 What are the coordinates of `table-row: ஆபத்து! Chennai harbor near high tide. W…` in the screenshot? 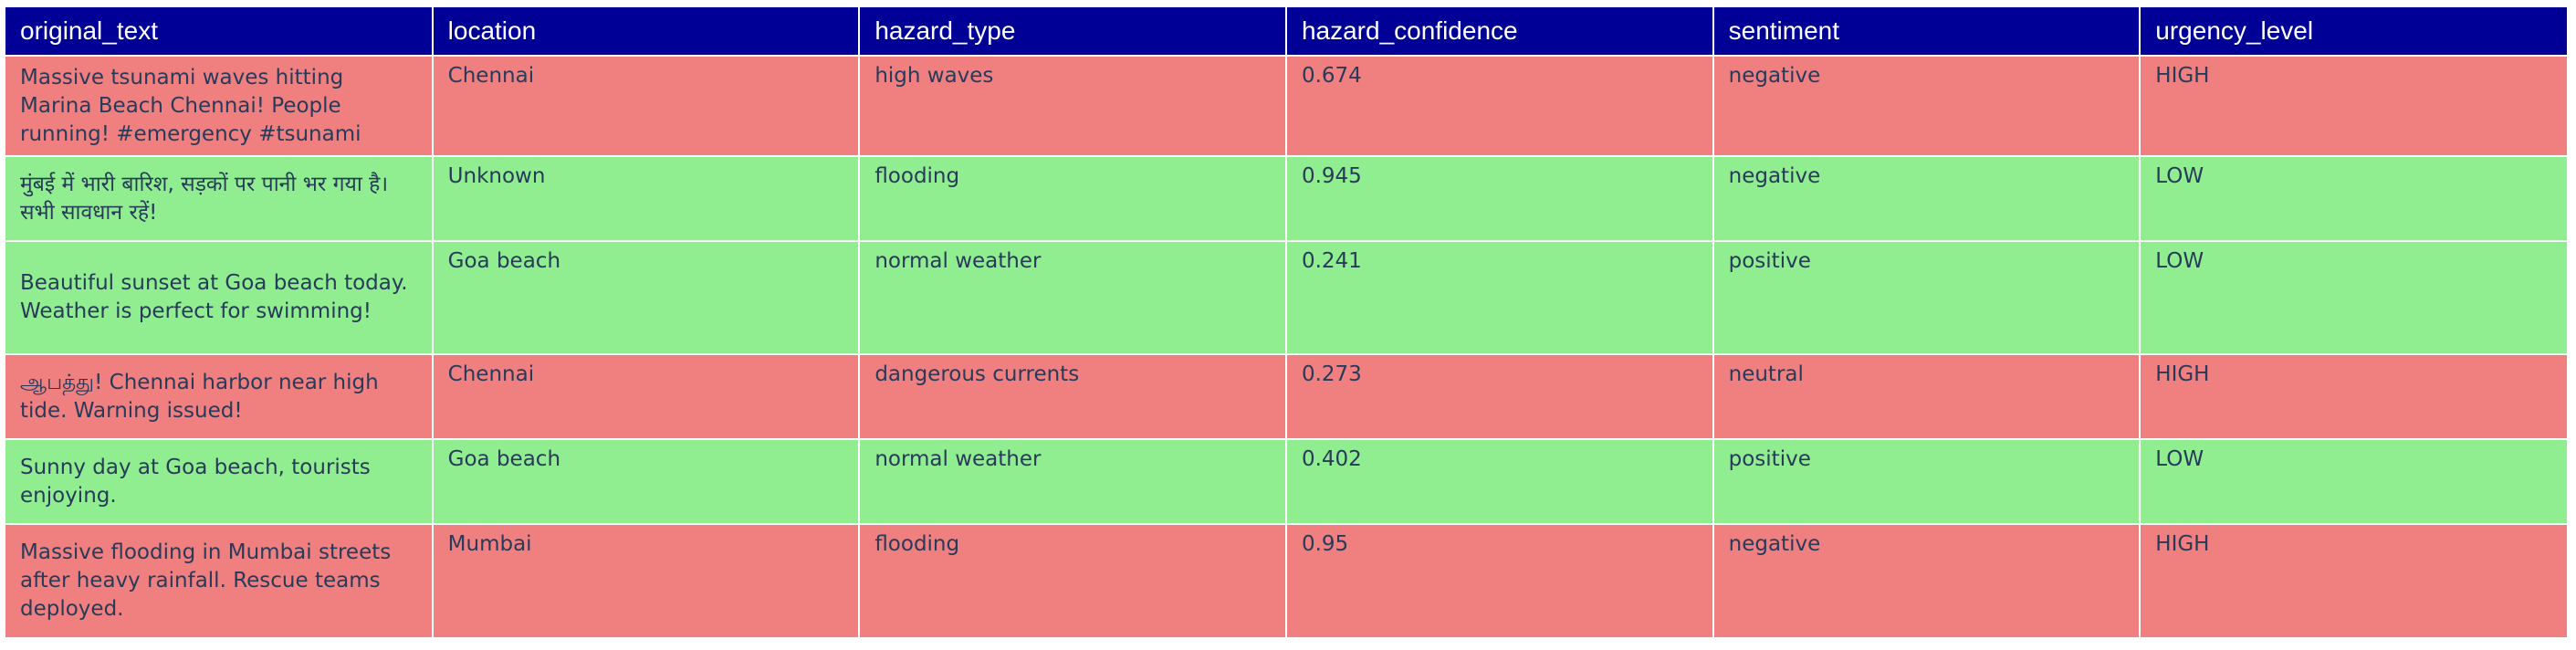 It's located at (1286, 396).